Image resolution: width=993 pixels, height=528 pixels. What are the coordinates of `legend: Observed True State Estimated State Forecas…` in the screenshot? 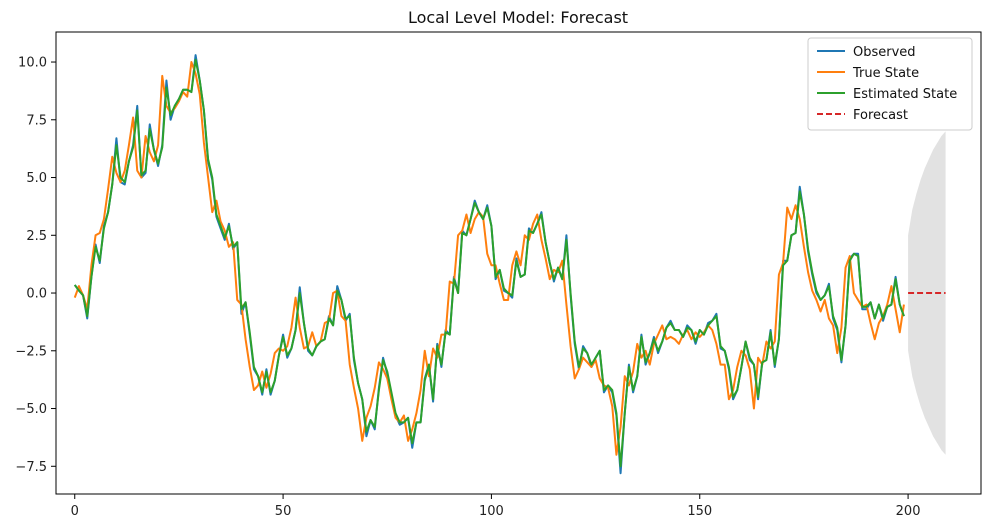 It's located at (890, 84).